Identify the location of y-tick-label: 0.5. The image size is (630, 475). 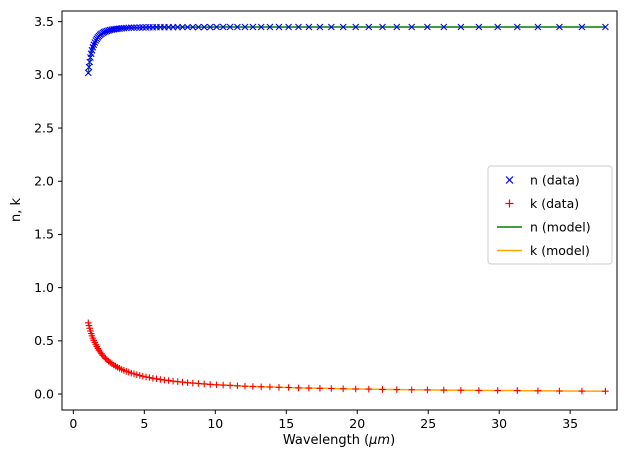
(44, 340).